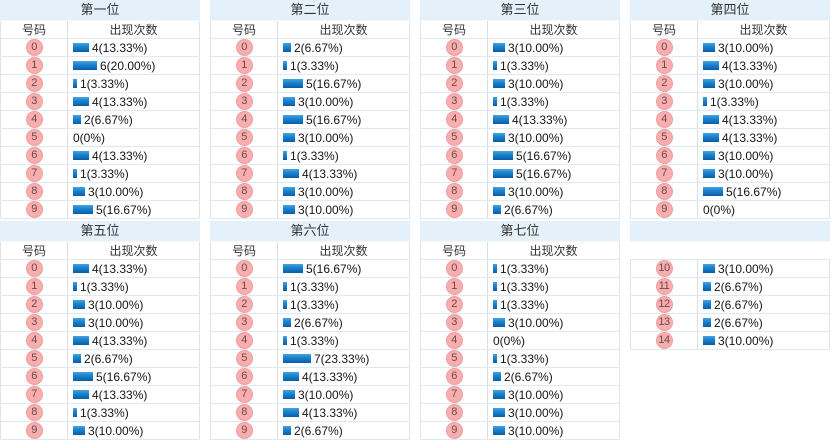  Describe the element at coordinates (244, 173) in the screenshot. I see `number-badge: 7` at that location.